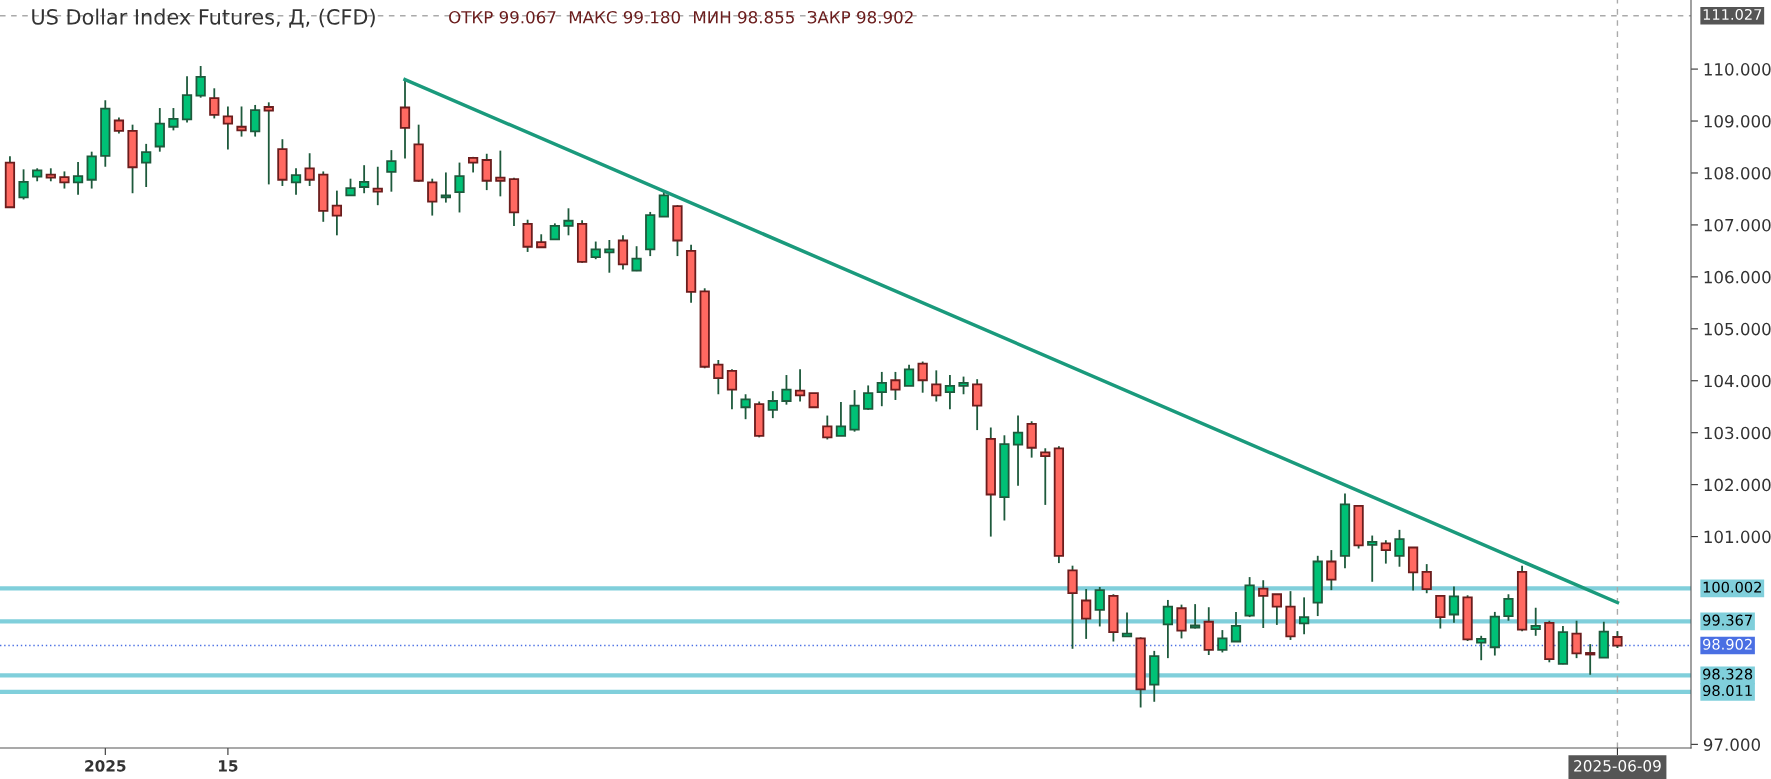 The image size is (1771, 779). Describe the element at coordinates (1737, 329) in the screenshot. I see `y-tick-label: 105.000` at that location.